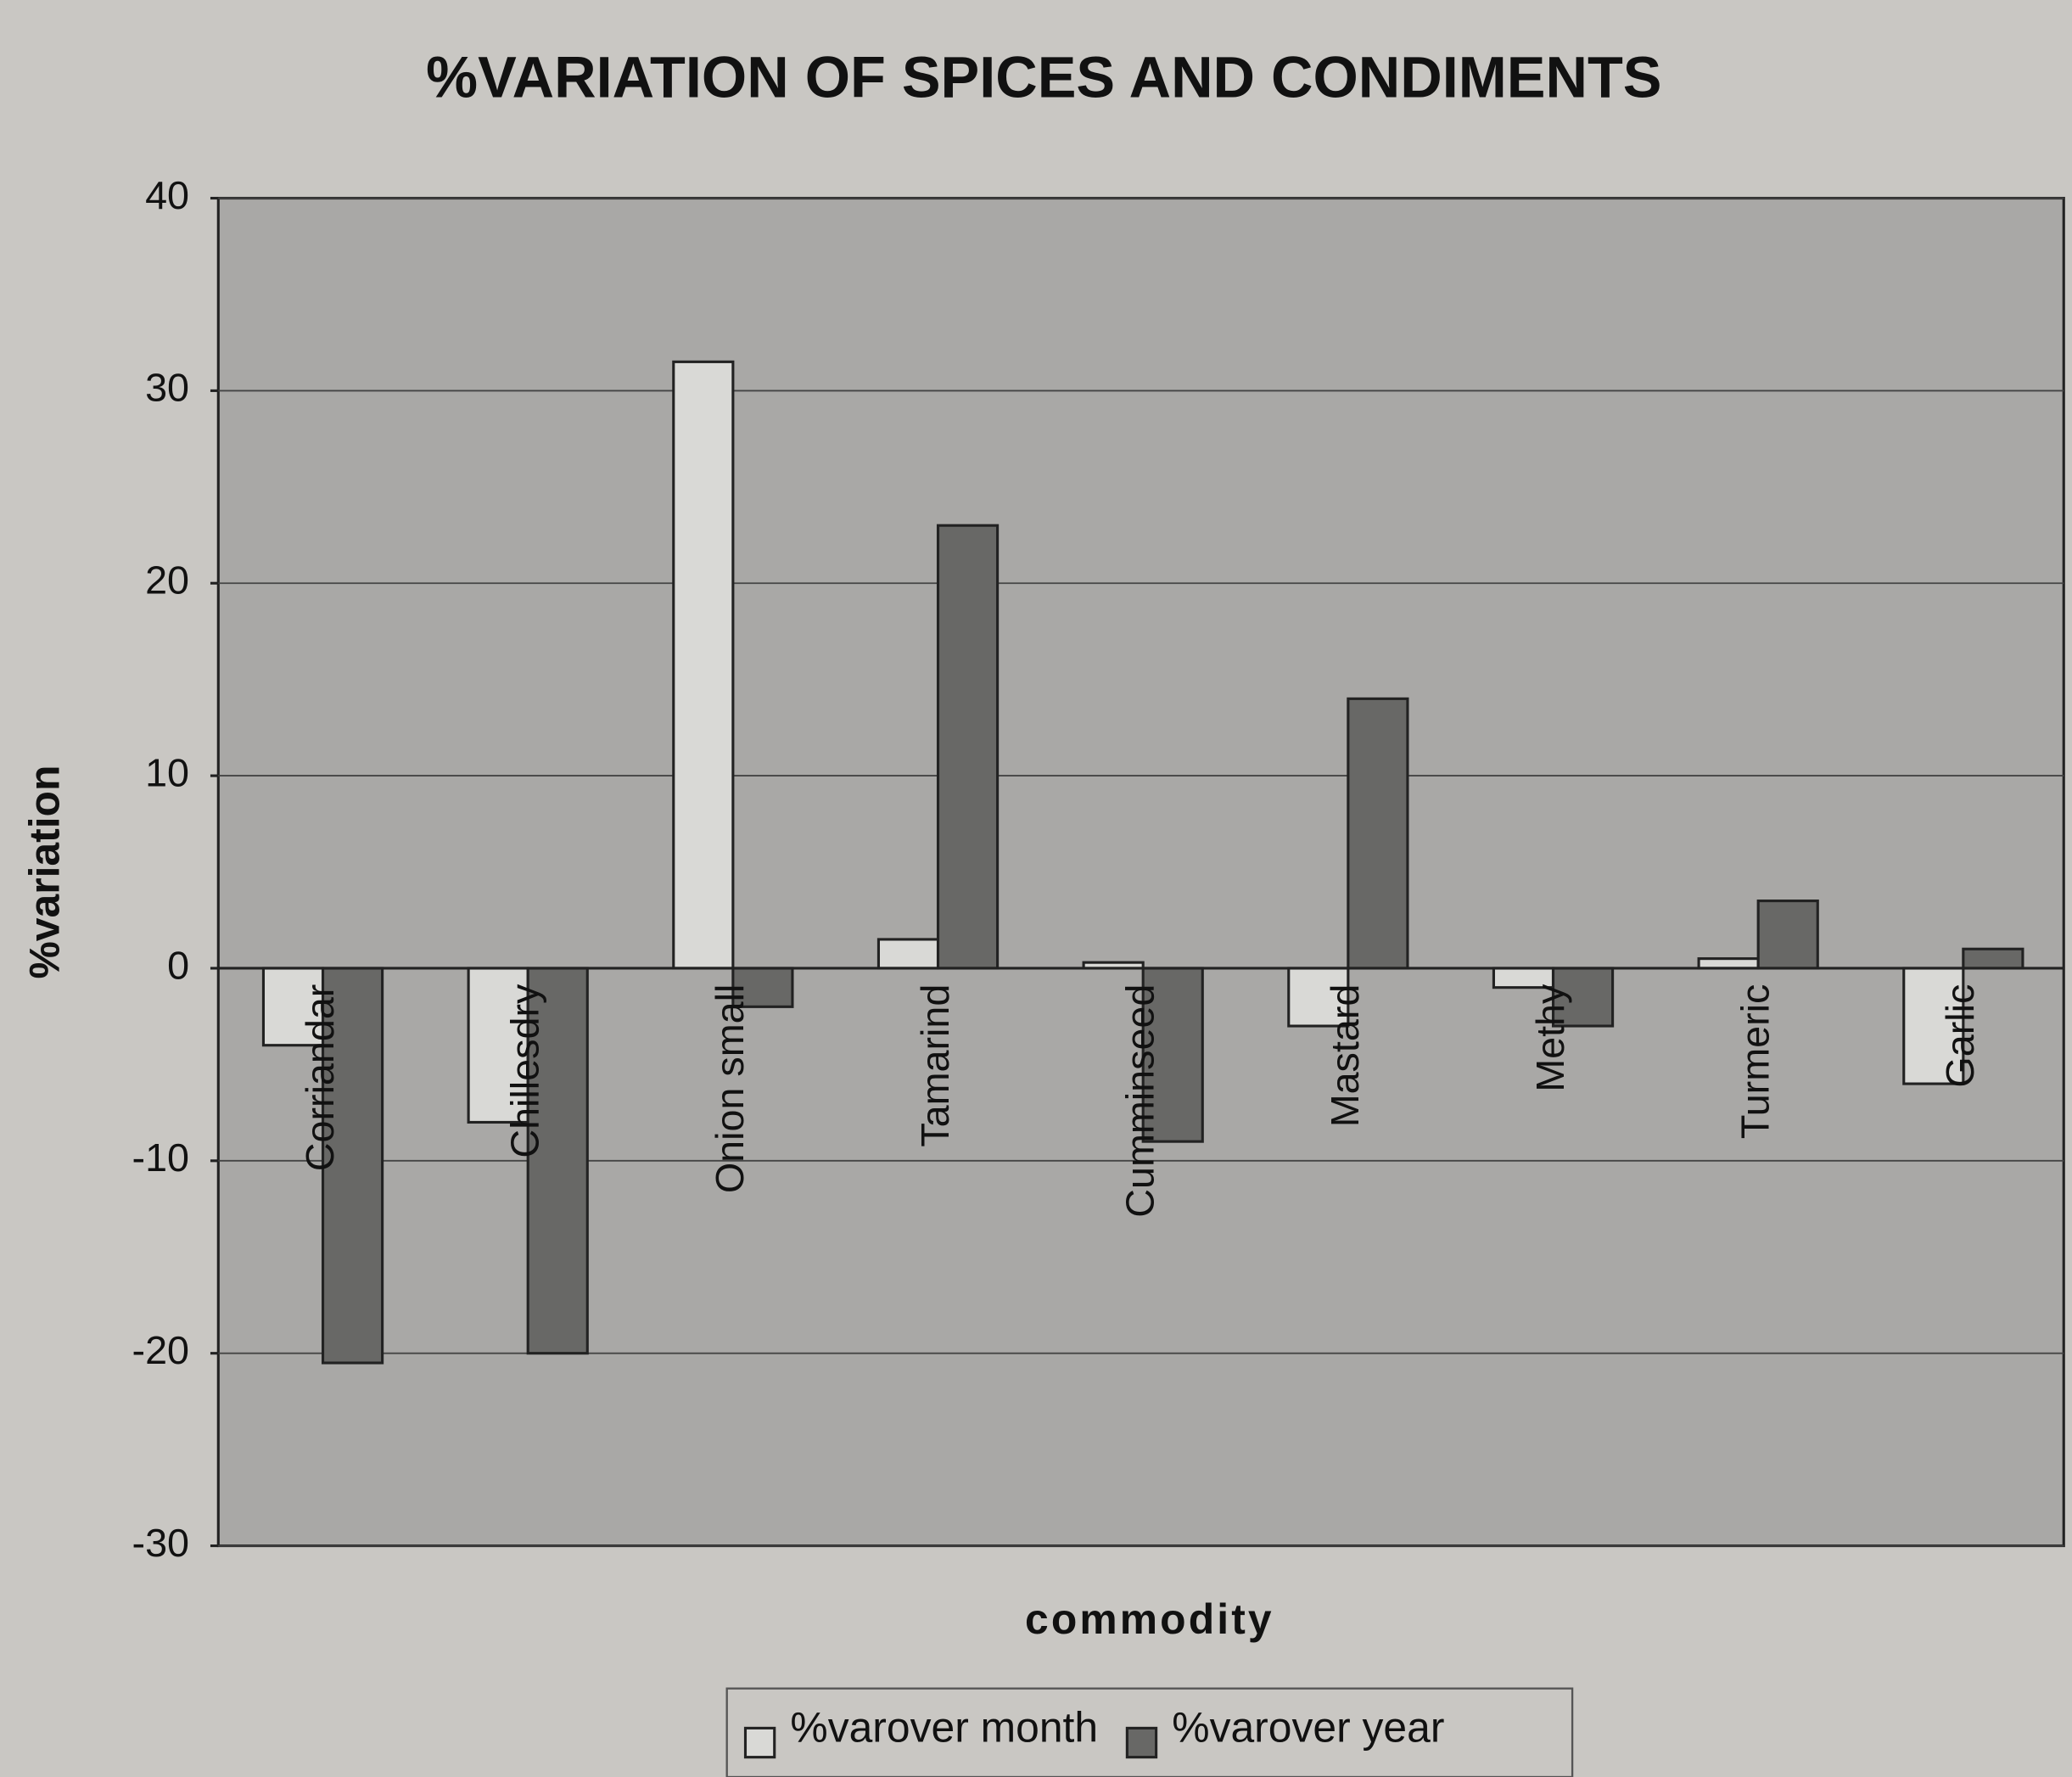 The image size is (2072, 1777). What do you see at coordinates (1550, 1038) in the screenshot?
I see `x-tick-label: Methy` at bounding box center [1550, 1038].